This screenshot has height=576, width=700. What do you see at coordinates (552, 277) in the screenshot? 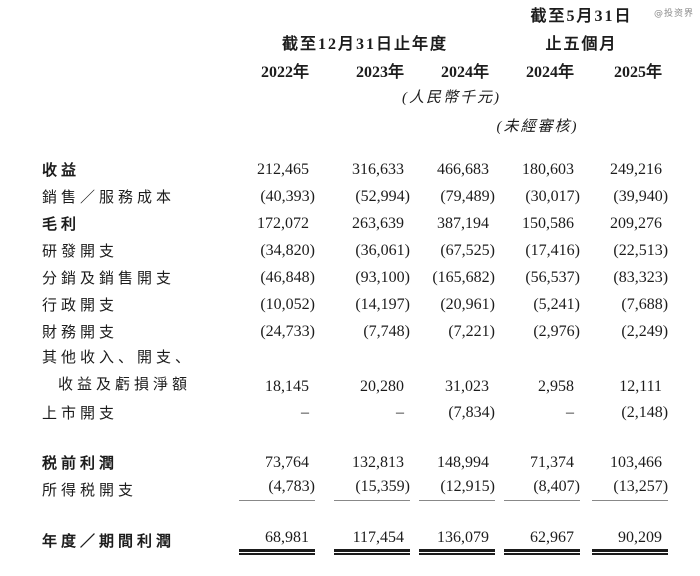
I see `value-cell: (56,537)` at bounding box center [552, 277].